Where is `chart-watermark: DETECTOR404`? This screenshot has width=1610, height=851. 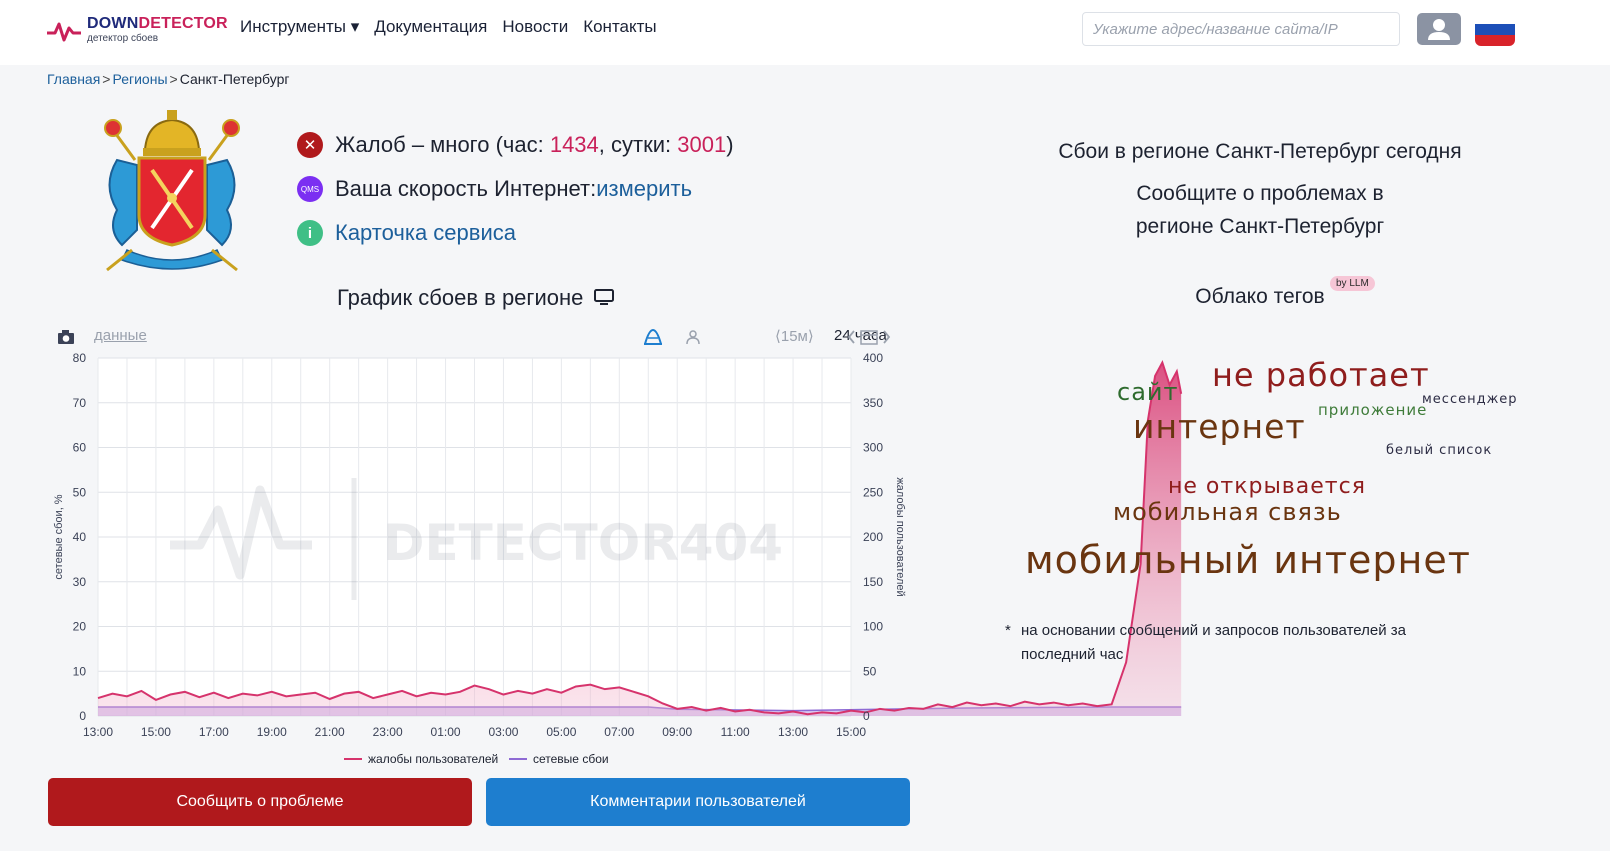
chart-watermark: DETECTOR404 is located at coordinates (476, 539).